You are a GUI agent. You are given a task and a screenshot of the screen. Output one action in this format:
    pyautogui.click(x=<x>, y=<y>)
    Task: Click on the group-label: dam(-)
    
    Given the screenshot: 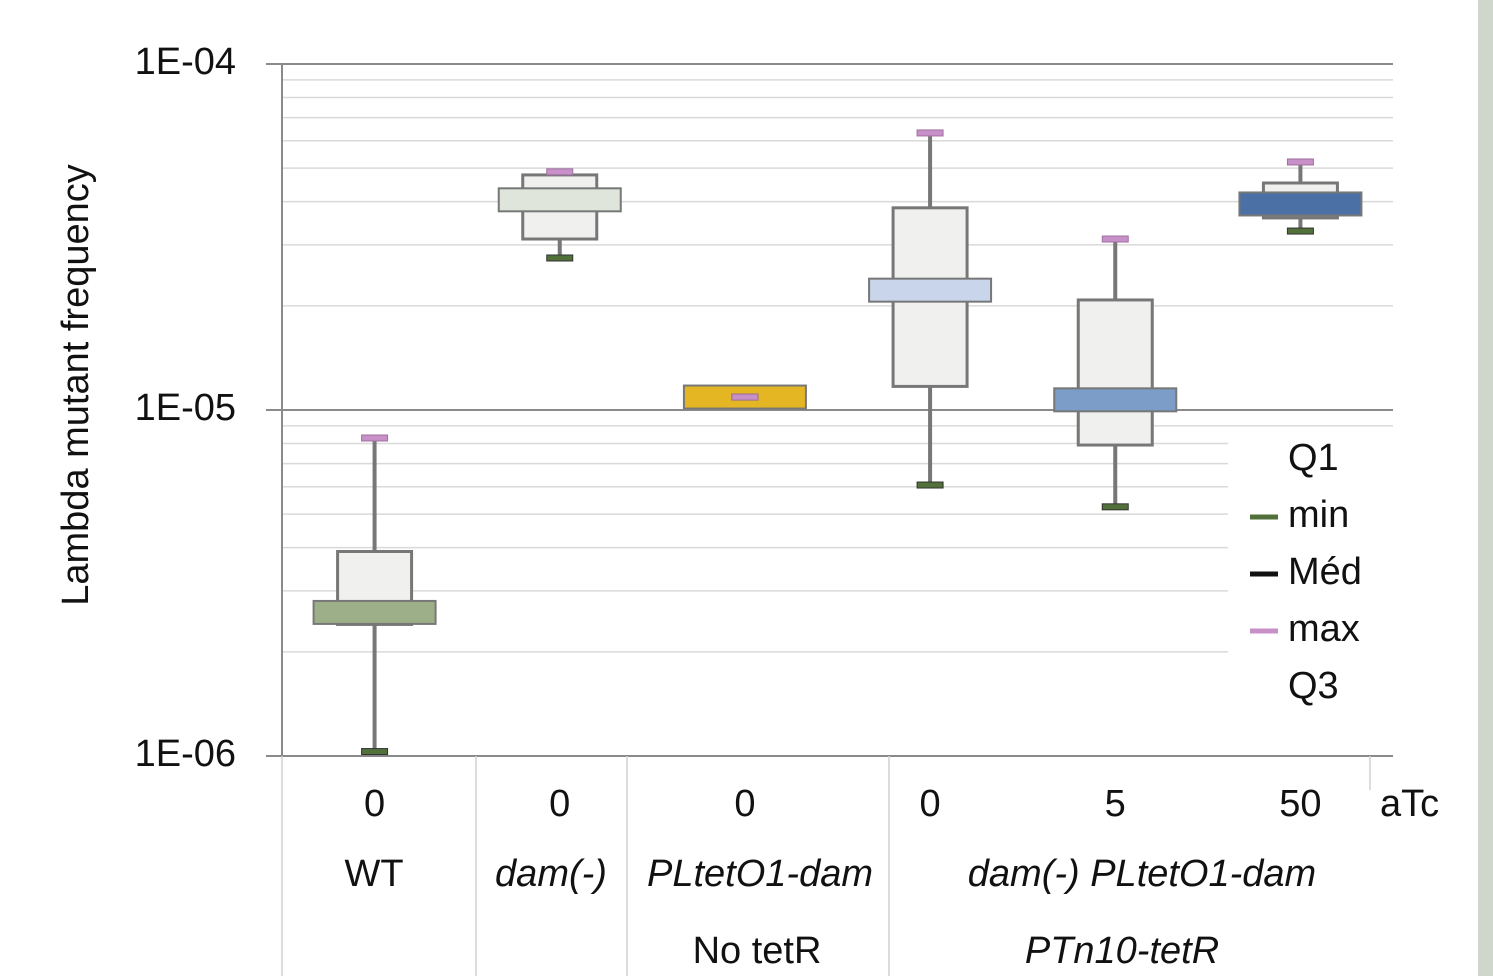 What is the action you would take?
    pyautogui.click(x=551, y=874)
    